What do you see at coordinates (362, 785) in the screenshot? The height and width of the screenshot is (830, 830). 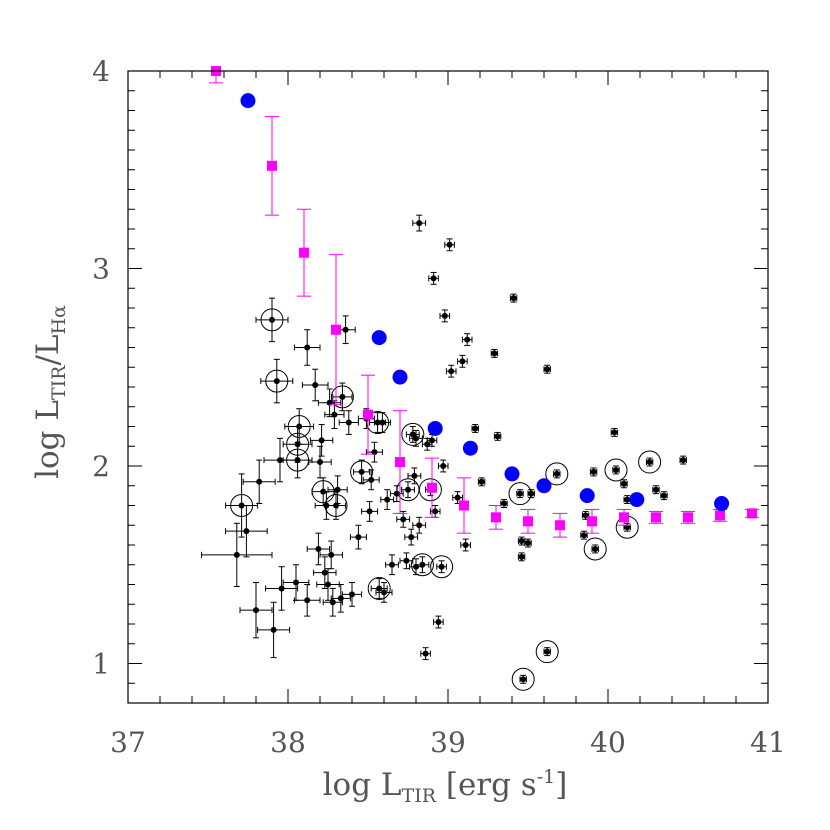 I see `x-axis-label-main: log L` at bounding box center [362, 785].